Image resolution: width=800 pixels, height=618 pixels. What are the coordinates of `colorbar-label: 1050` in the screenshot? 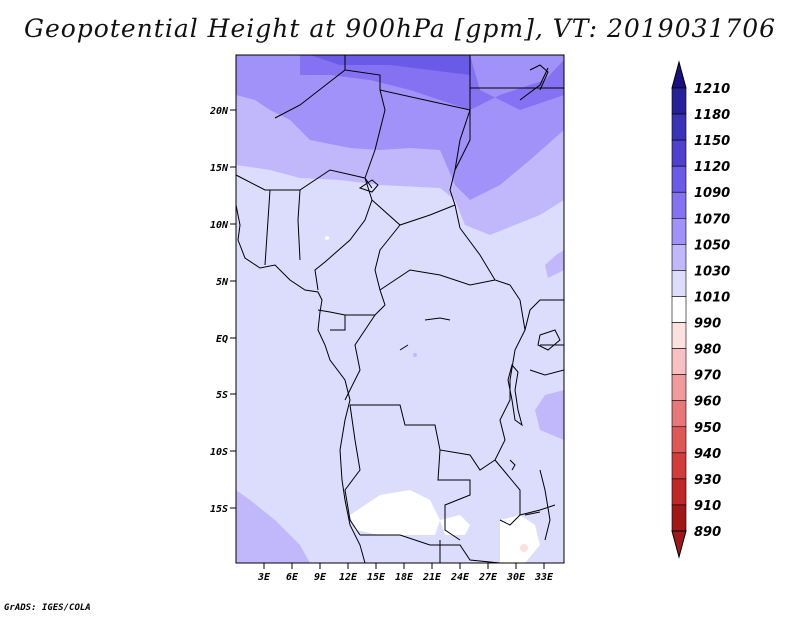 It's located at (712, 245).